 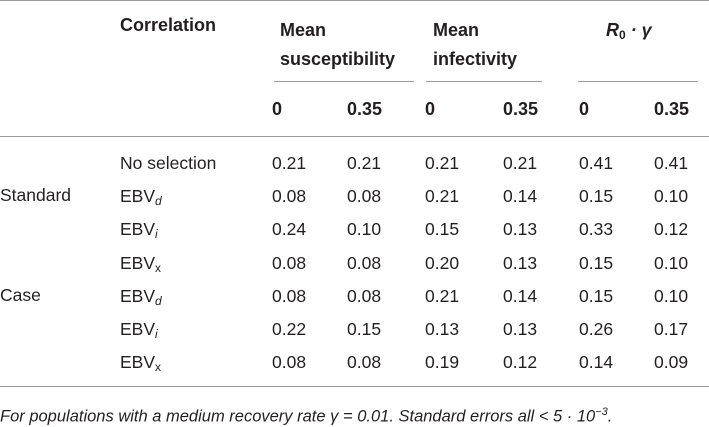 I want to click on row-label: No selection, so click(x=168, y=163).